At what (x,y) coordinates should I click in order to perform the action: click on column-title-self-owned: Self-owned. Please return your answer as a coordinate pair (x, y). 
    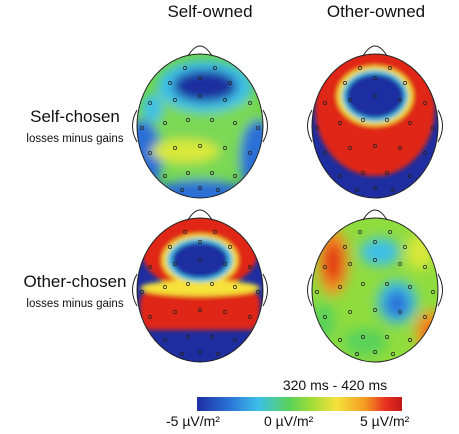
    Looking at the image, I should click on (210, 11).